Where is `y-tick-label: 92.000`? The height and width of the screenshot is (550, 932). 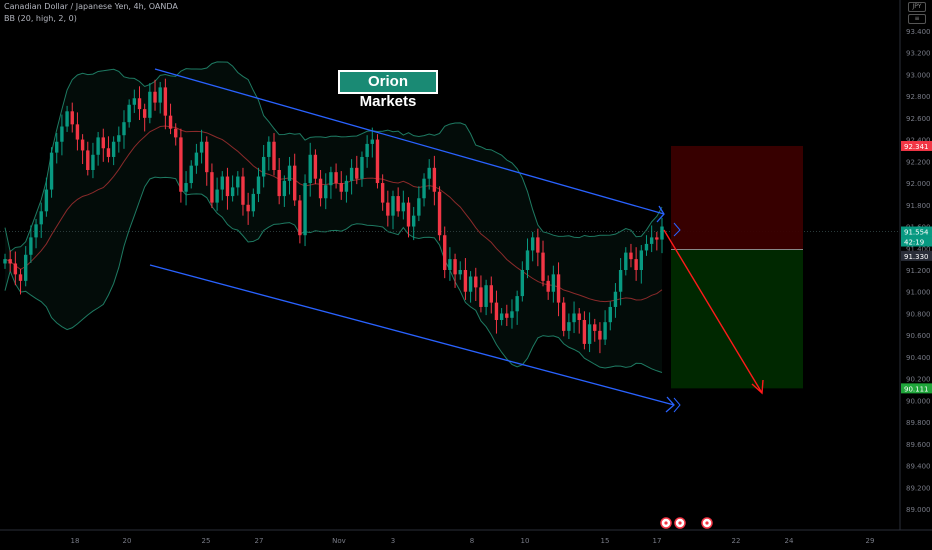
y-tick-label: 92.000 is located at coordinates (918, 184).